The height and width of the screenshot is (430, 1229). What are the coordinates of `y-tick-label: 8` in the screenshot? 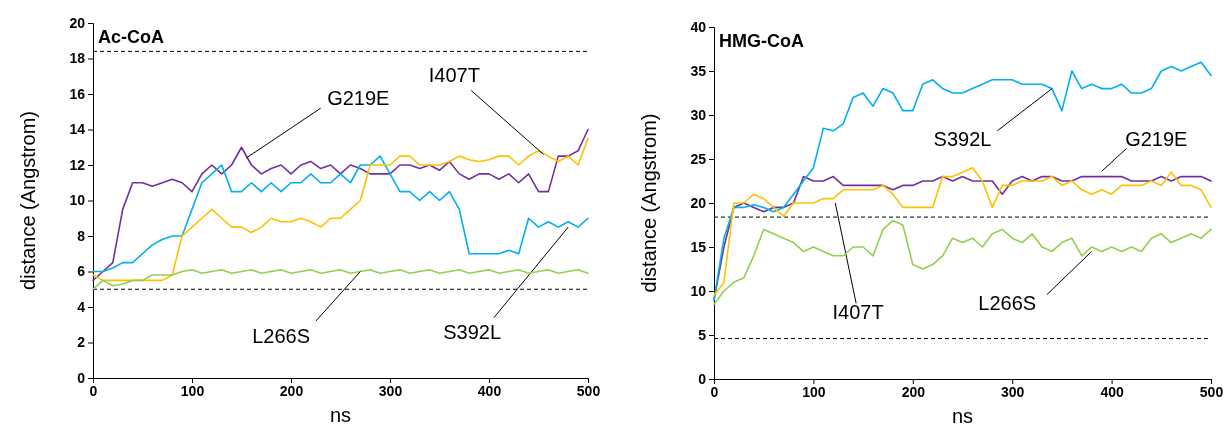 It's located at (81, 235).